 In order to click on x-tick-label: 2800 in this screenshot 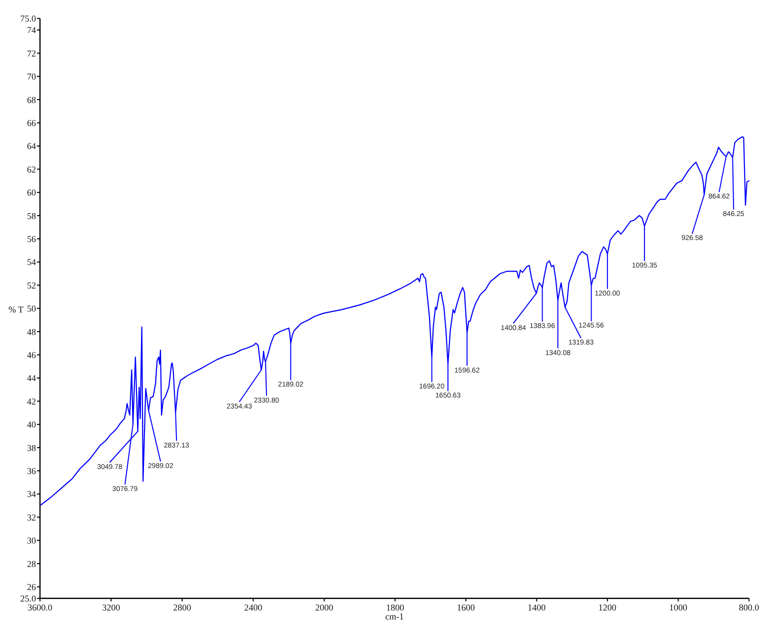, I will do `click(182, 607)`.